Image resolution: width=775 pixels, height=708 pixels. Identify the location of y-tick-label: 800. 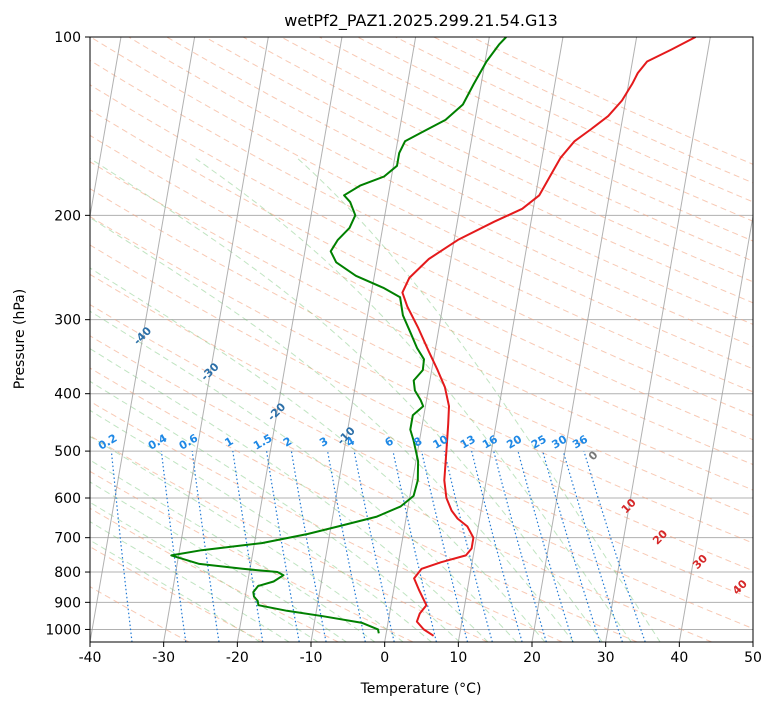
(67, 573).